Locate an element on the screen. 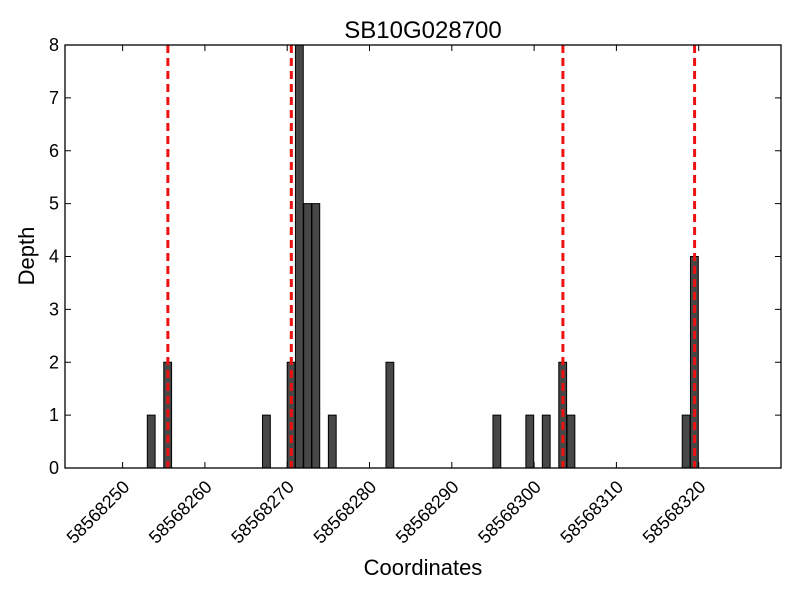 The image size is (800, 600). y-axis-label: Depth is located at coordinates (26, 256).